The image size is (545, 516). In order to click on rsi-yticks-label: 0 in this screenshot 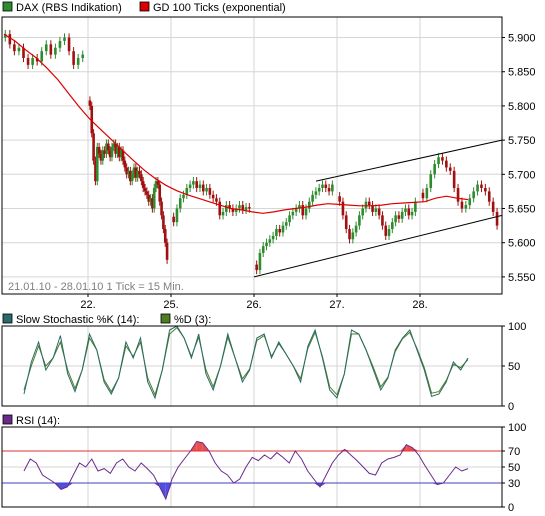, I will do `click(511, 508)`.